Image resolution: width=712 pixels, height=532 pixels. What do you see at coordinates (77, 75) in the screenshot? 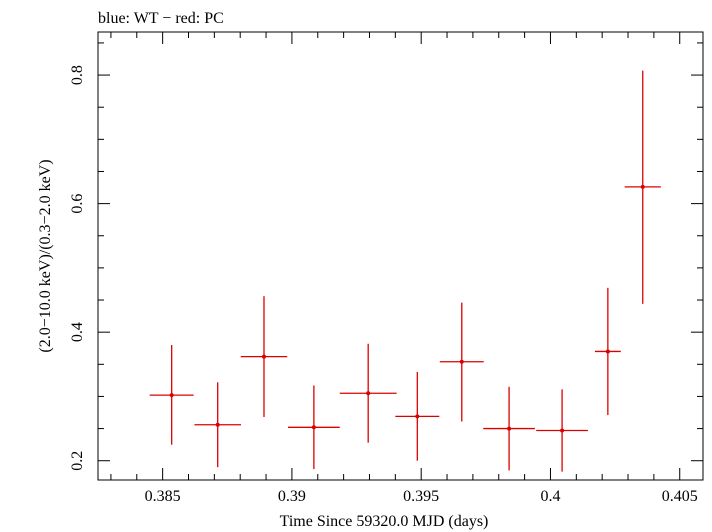
I see `y-tick-label: 0.8` at bounding box center [77, 75].